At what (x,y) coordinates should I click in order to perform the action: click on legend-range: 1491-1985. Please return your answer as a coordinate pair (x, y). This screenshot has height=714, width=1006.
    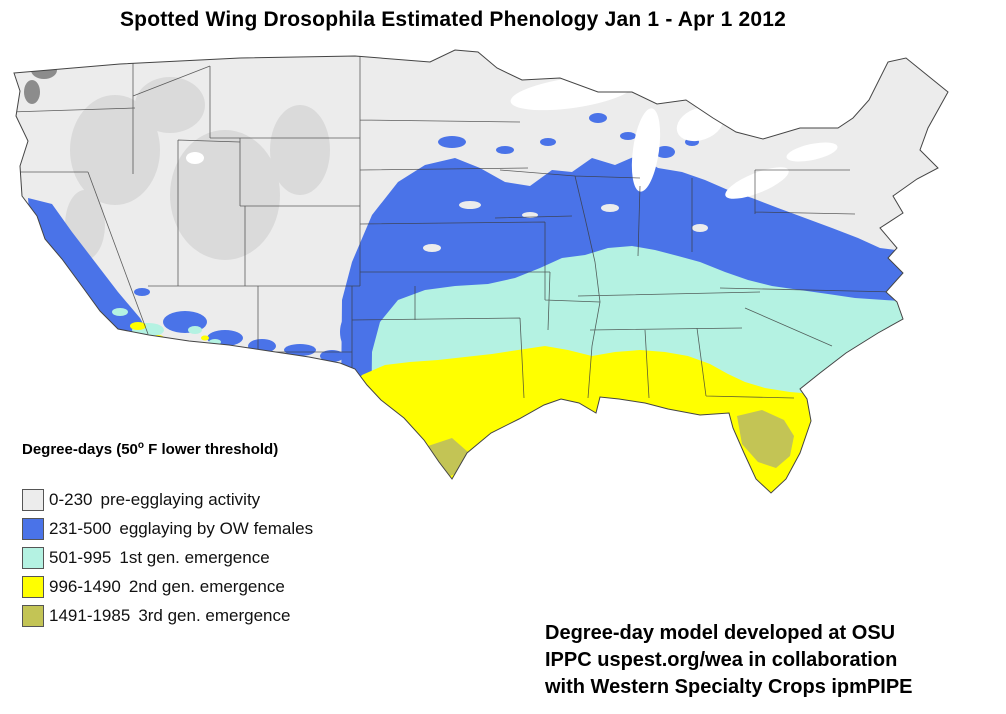
    Looking at the image, I should click on (90, 615).